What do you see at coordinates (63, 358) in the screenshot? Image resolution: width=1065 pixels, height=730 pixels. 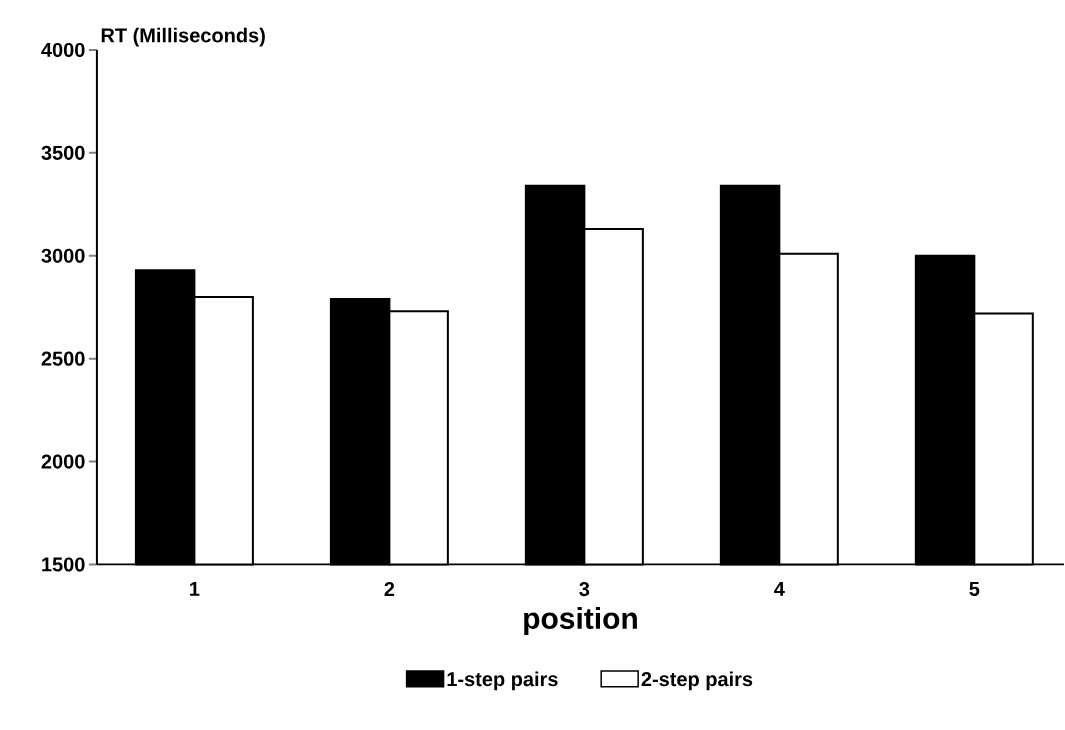 I see `y-tick-label: 2500` at bounding box center [63, 358].